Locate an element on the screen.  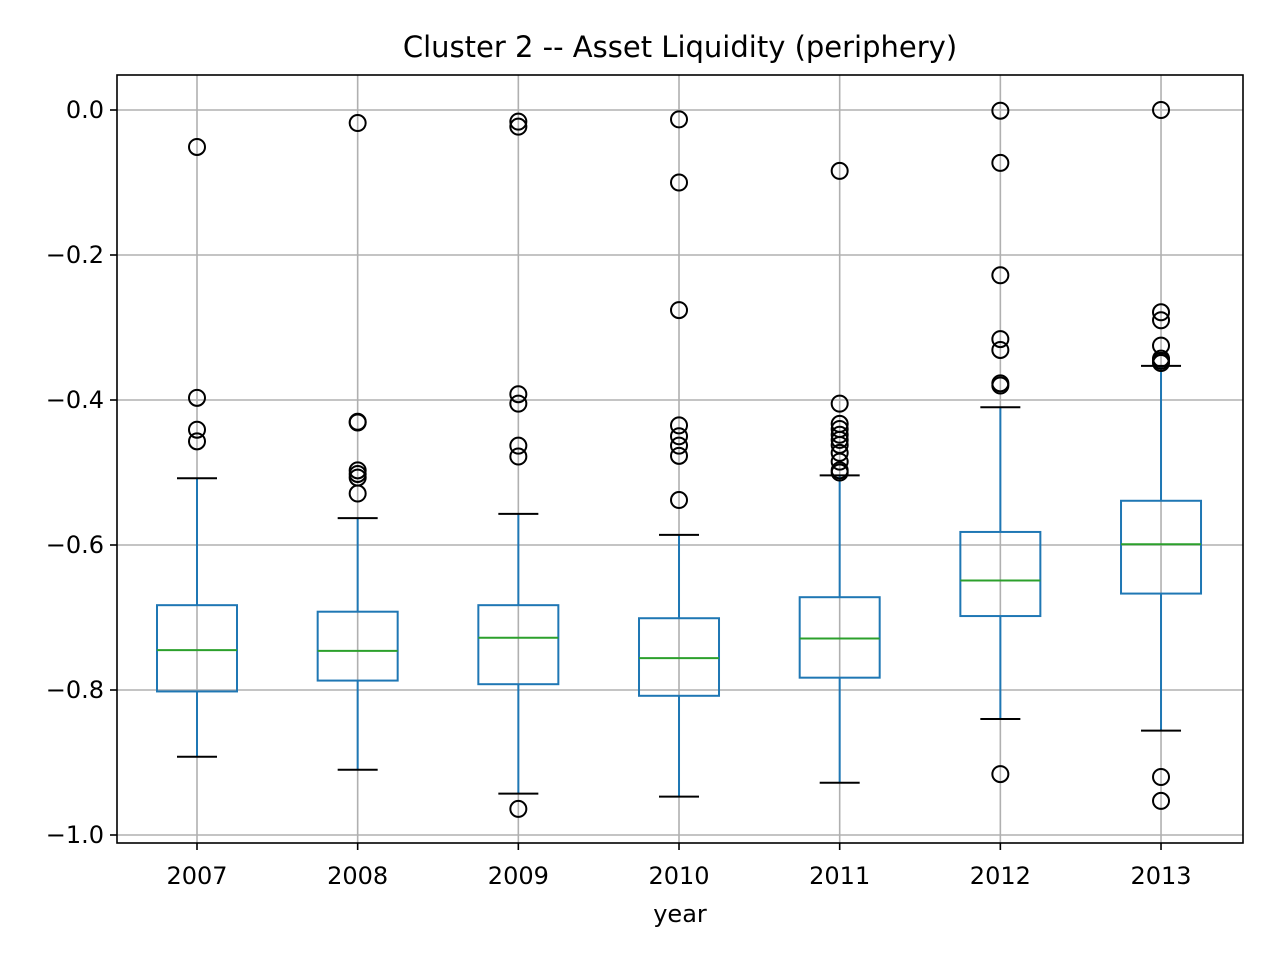
box-iqr-2011 is located at coordinates (839, 637).